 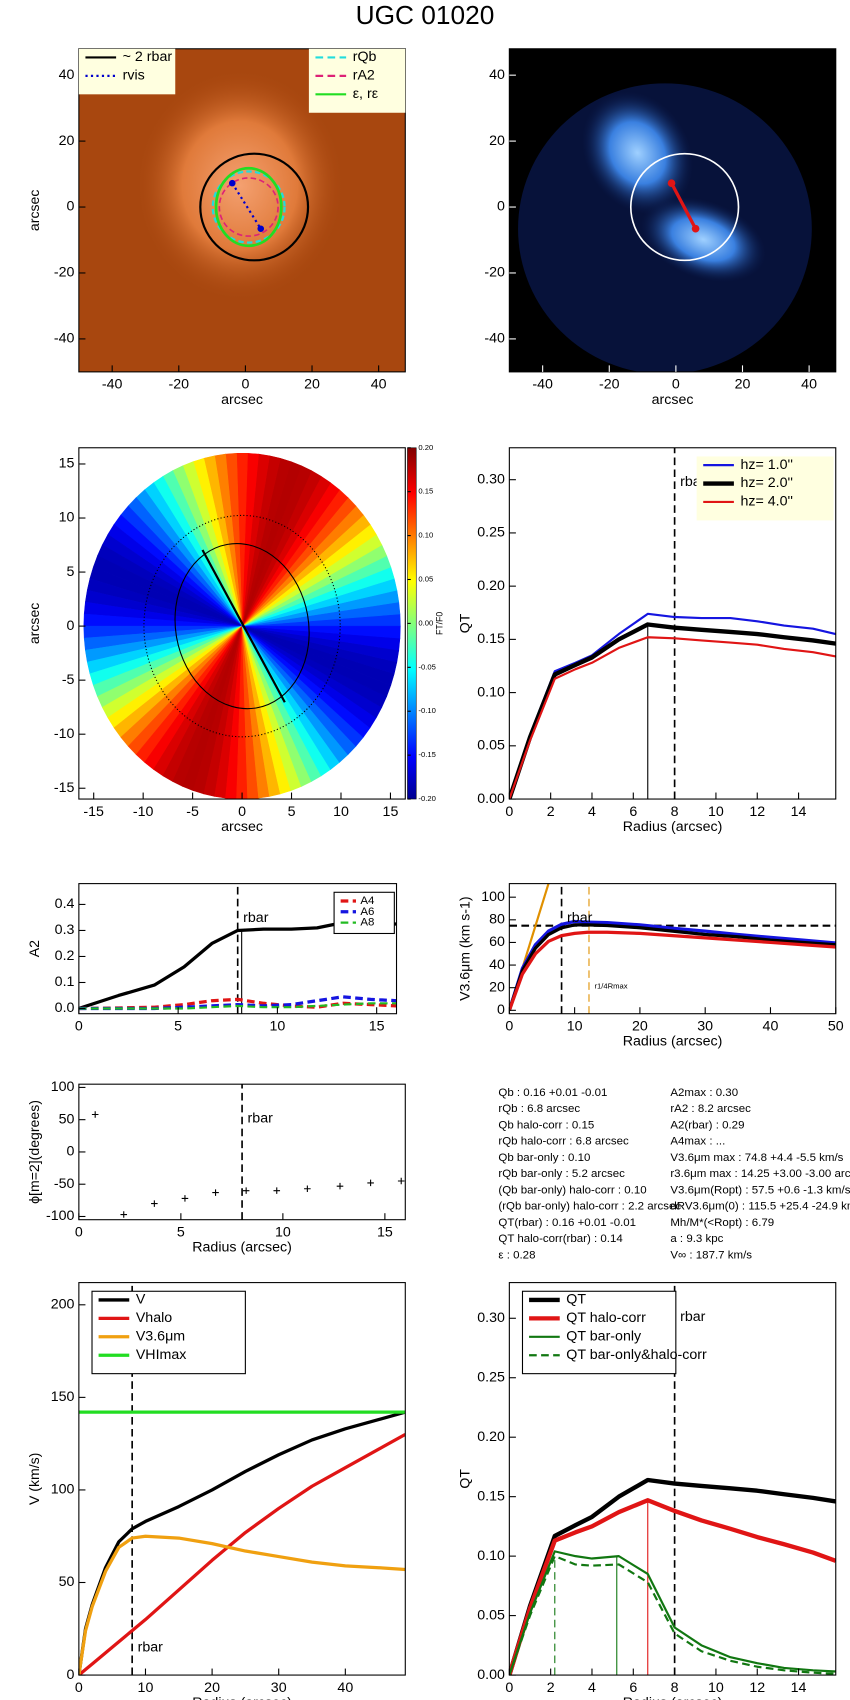 I want to click on stat-line: (rQb bar-only) halo-corr : 2.2 arcsec, so click(x=589, y=1207).